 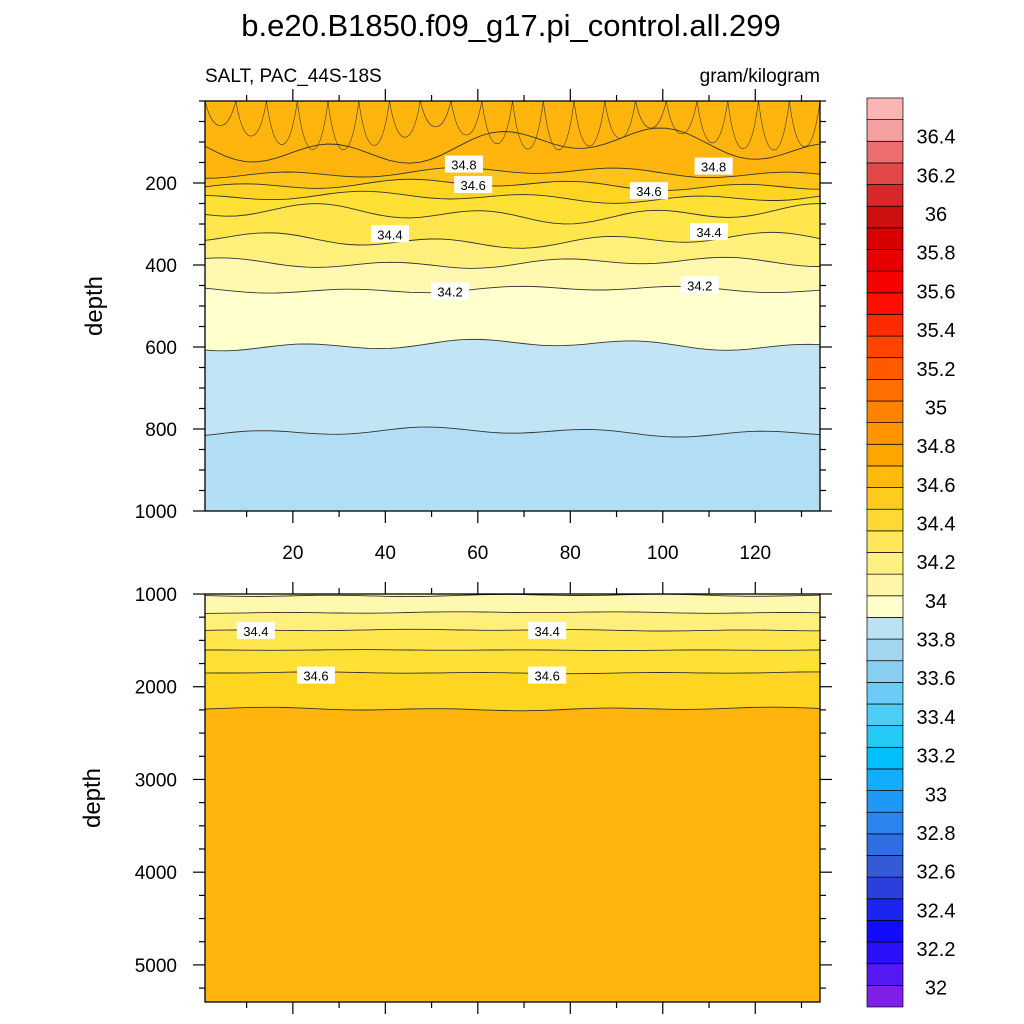 What do you see at coordinates (936, 292) in the screenshot?
I see `colorbar-label: 35.6` at bounding box center [936, 292].